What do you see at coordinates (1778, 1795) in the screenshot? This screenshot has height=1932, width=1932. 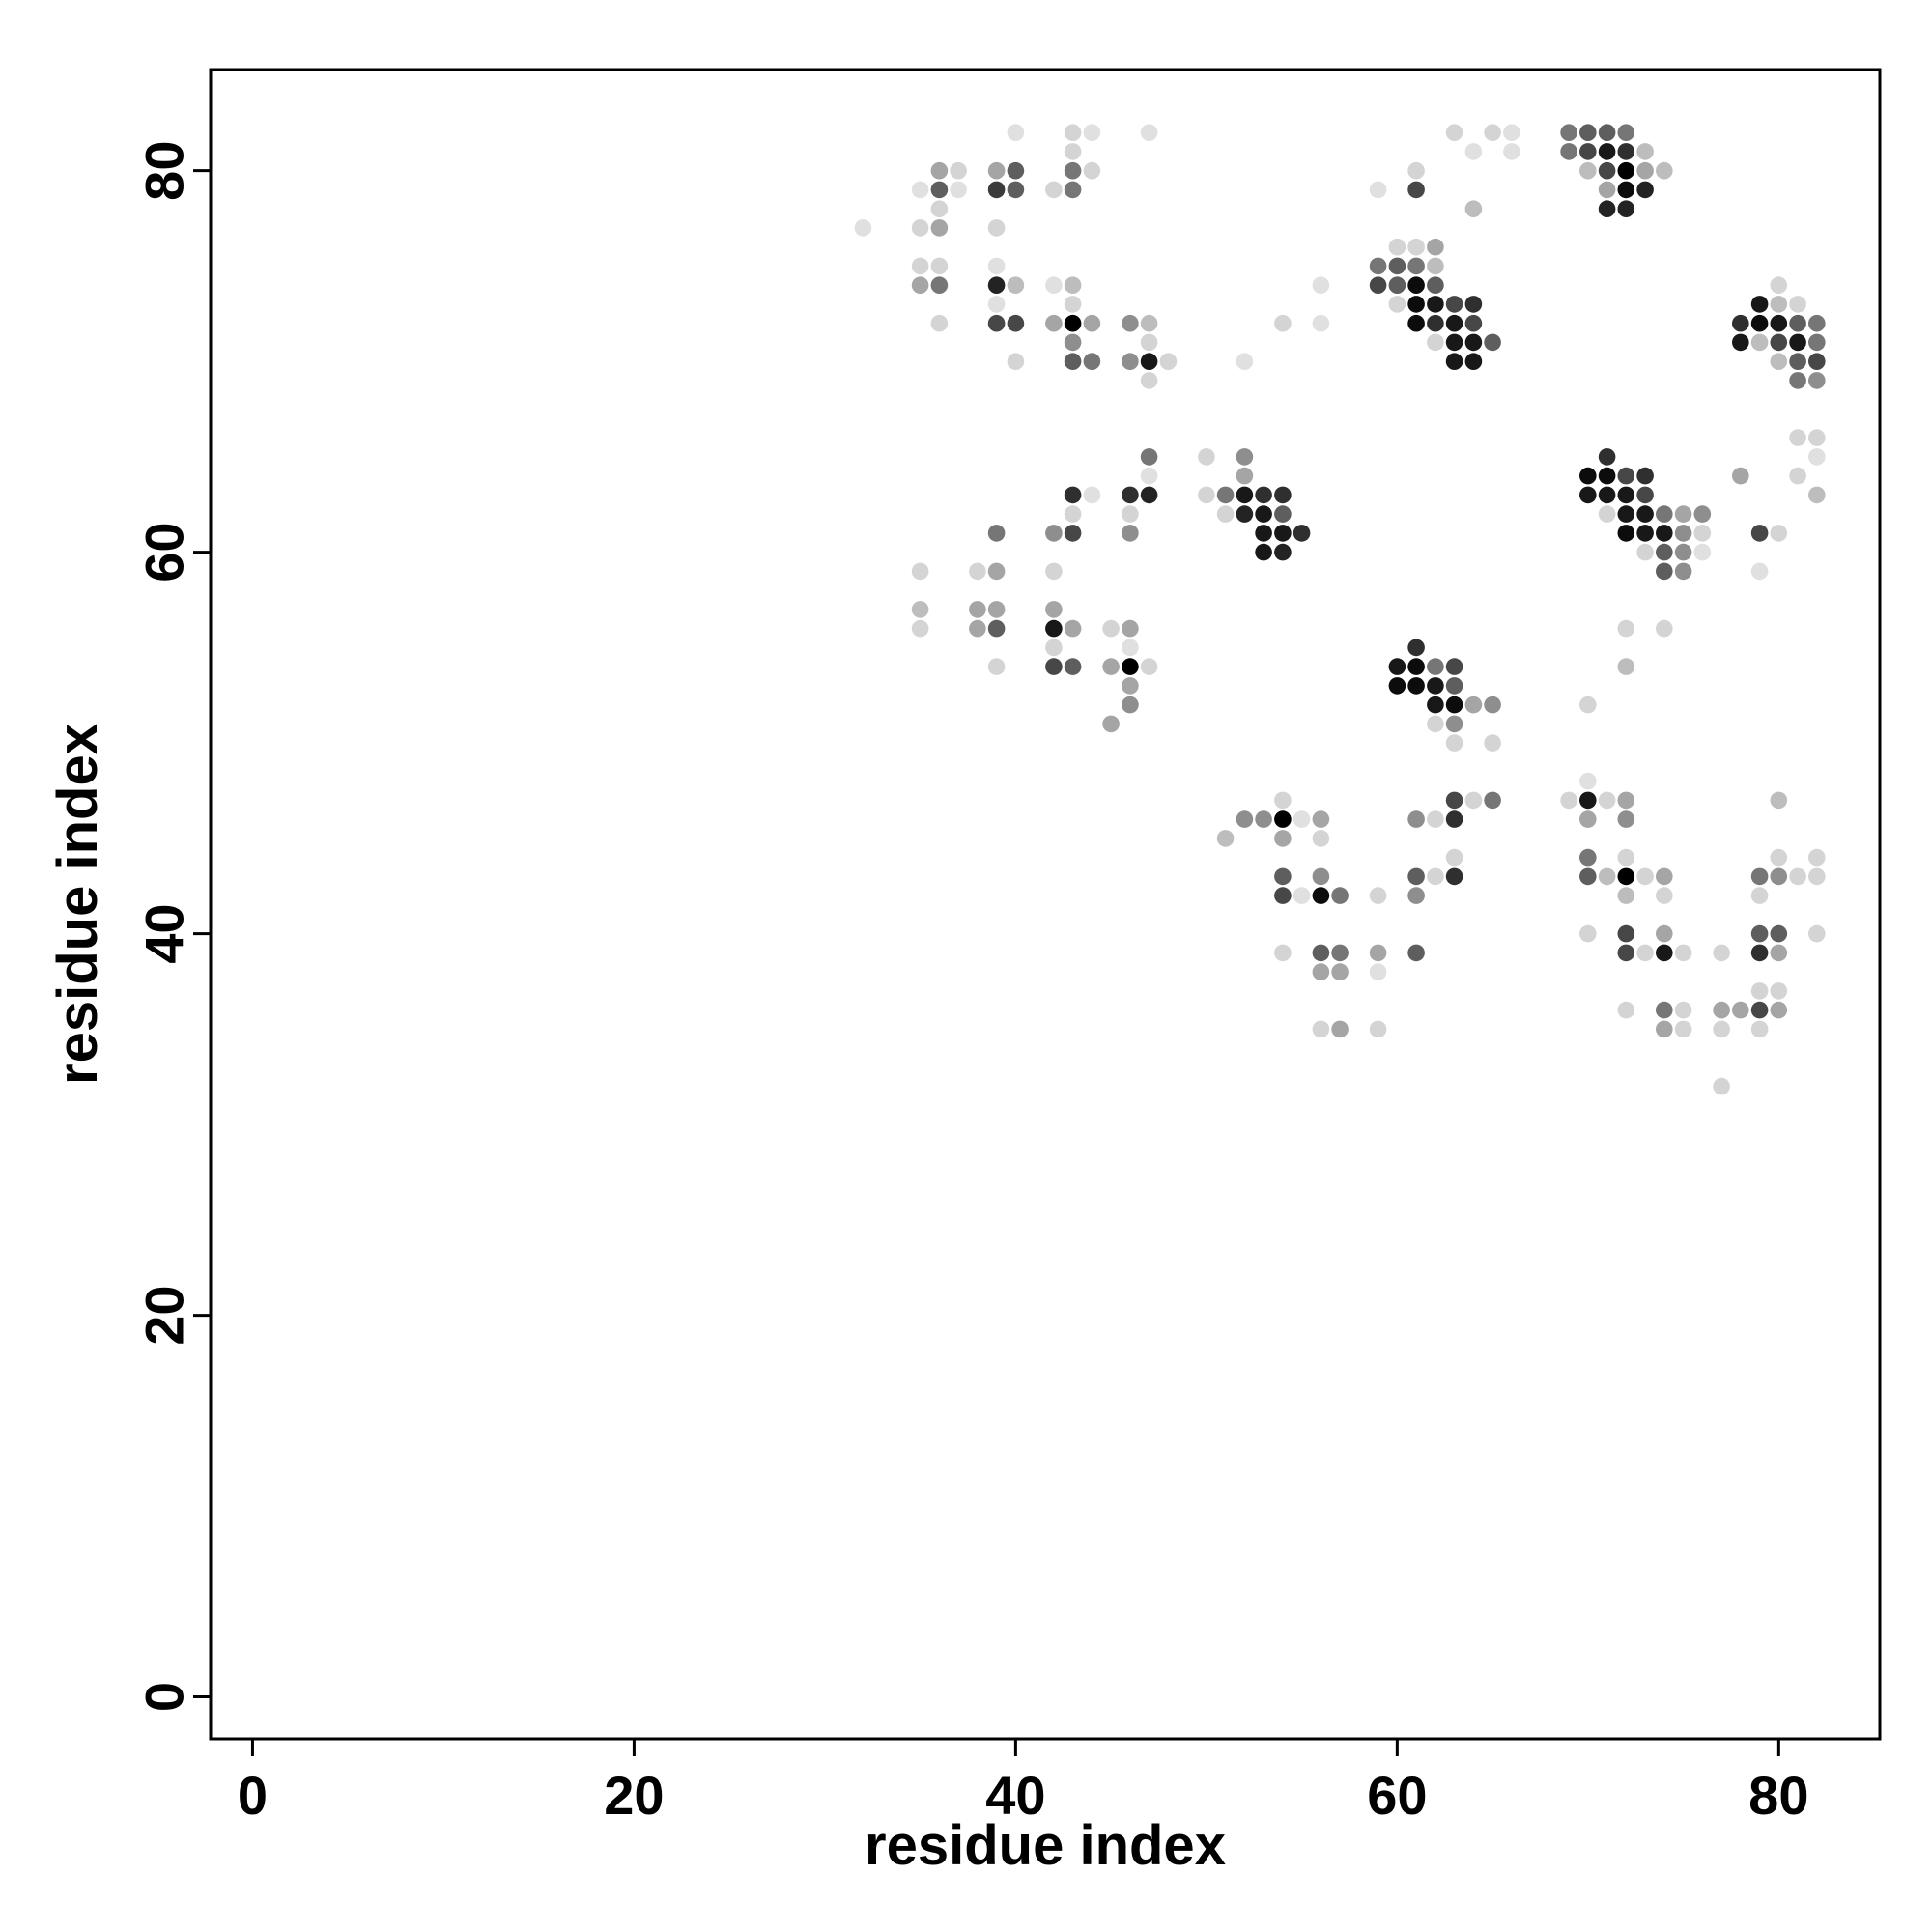 I see `x-tick-label: 80` at bounding box center [1778, 1795].